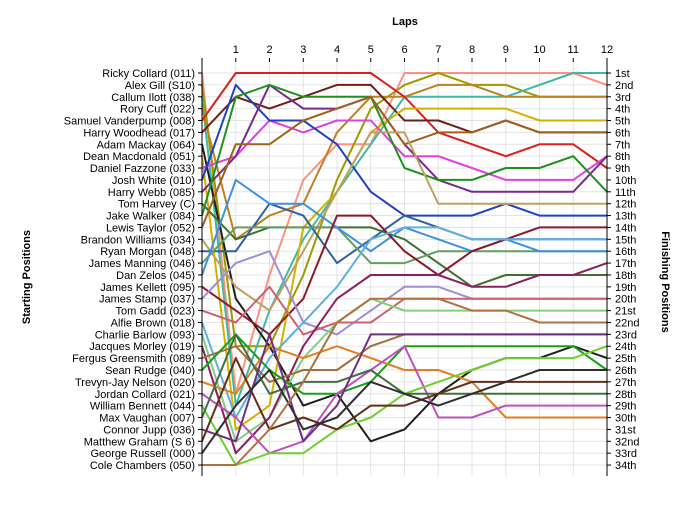 This screenshot has height=510, width=700. I want to click on finishing-position-label: 10th, so click(625, 181).